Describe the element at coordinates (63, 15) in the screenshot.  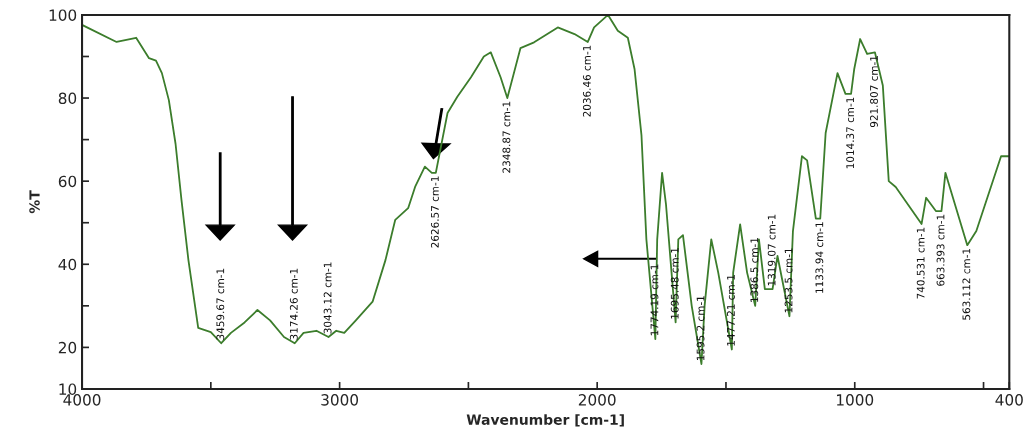
I see `y-tick-label: 100` at that location.